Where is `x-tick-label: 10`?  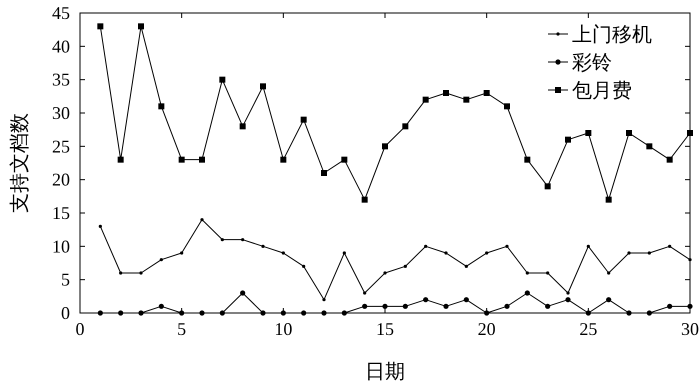 x-tick-label: 10 is located at coordinates (283, 329).